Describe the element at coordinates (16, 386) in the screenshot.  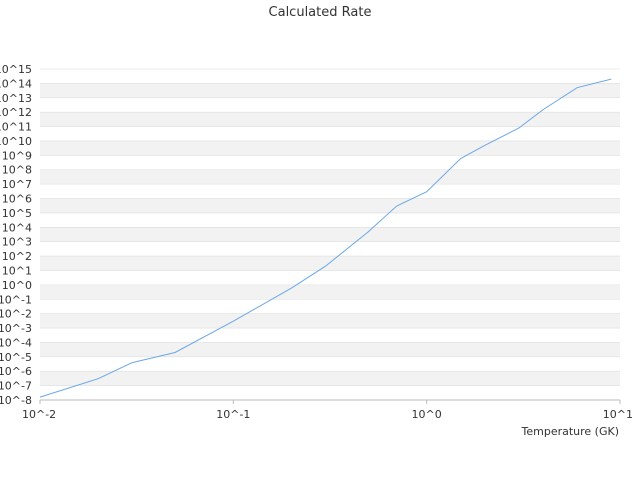
I see `y-tick-label: 10^-7` at that location.